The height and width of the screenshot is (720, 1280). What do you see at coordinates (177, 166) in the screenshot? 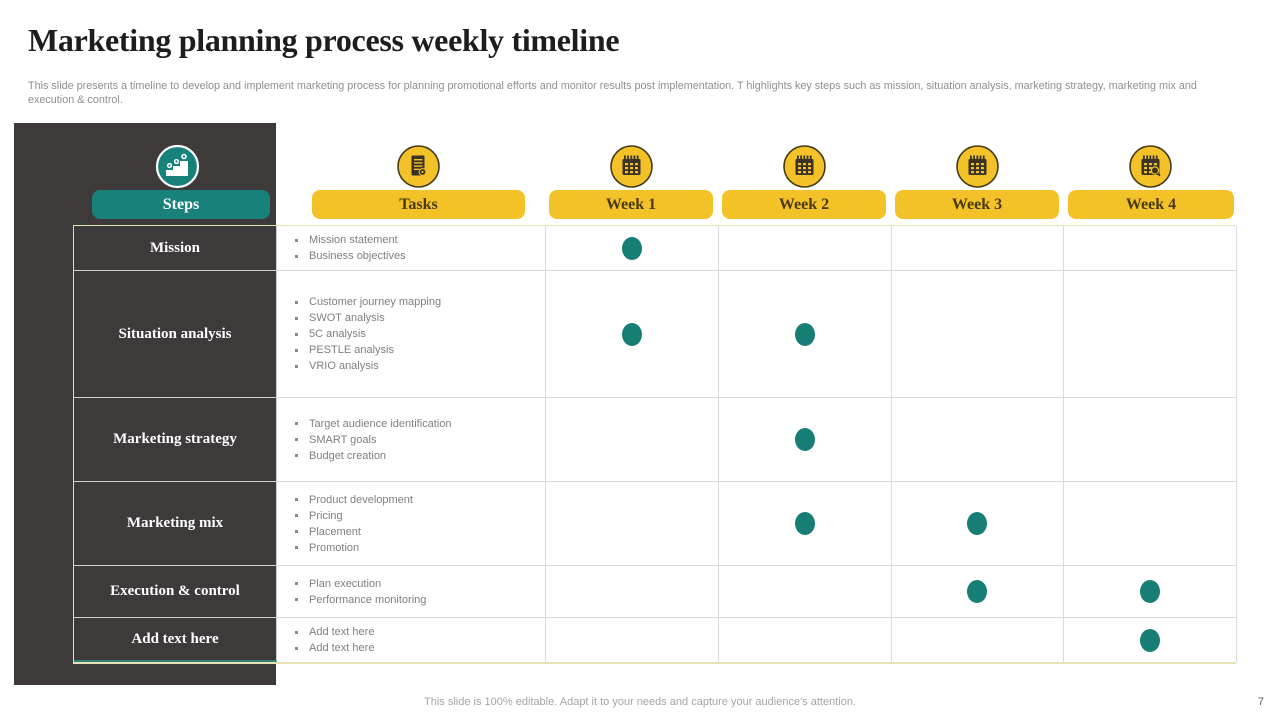
I see `steps-icon` at bounding box center [177, 166].